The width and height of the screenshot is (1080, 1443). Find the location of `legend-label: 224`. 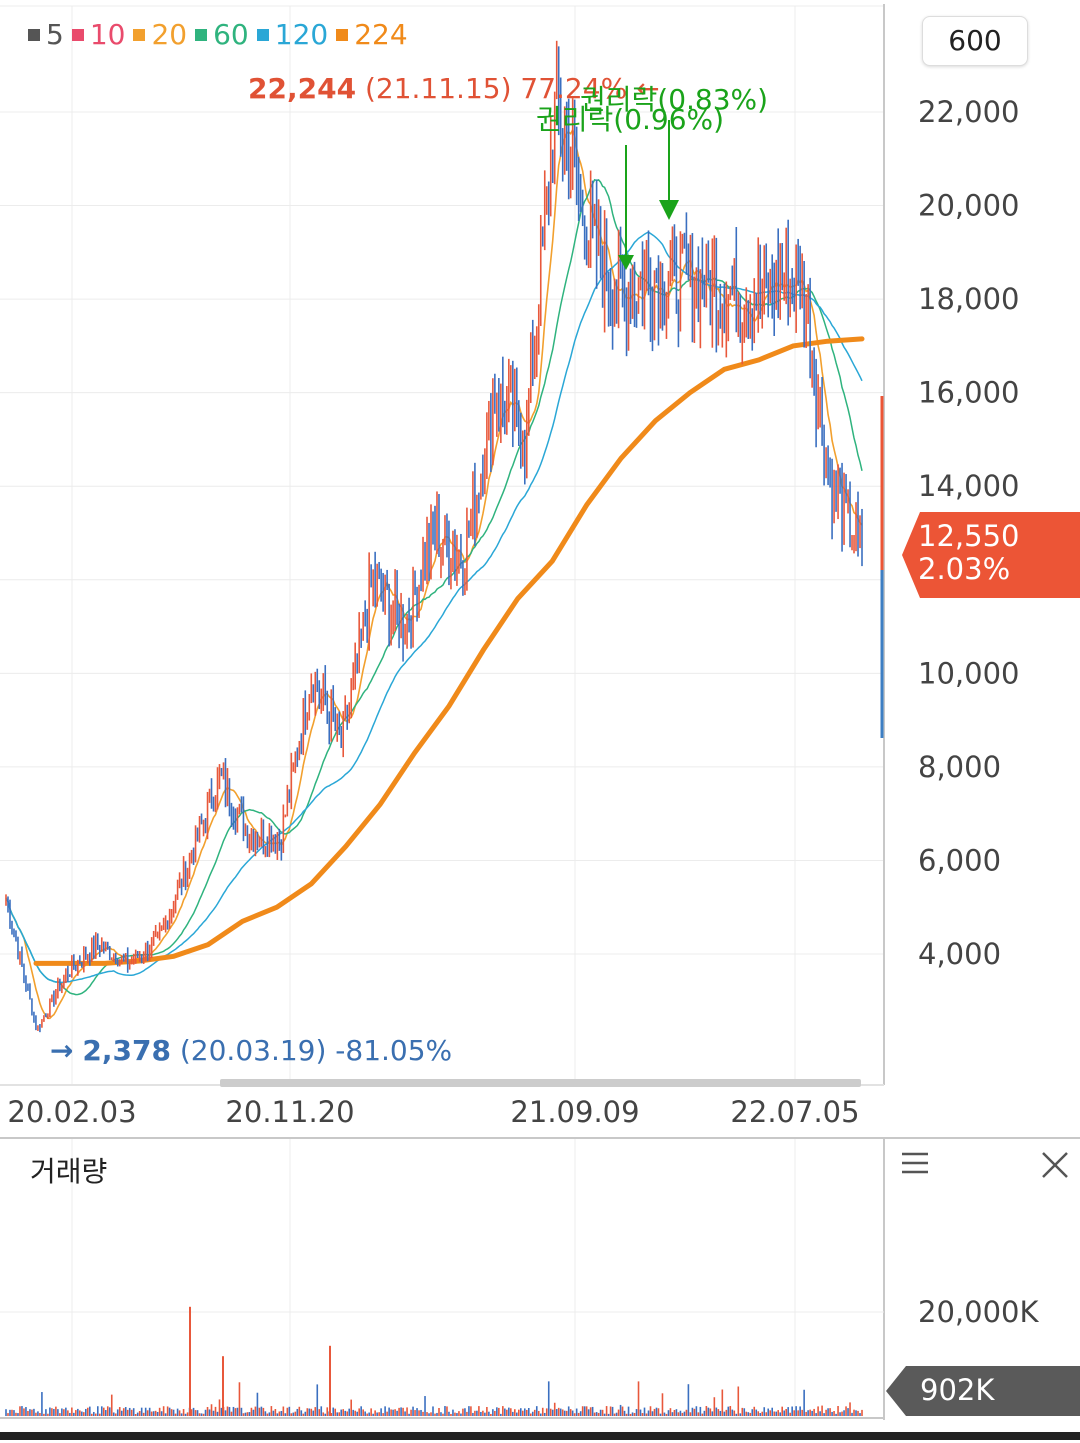

legend-label: 224 is located at coordinates (381, 34).